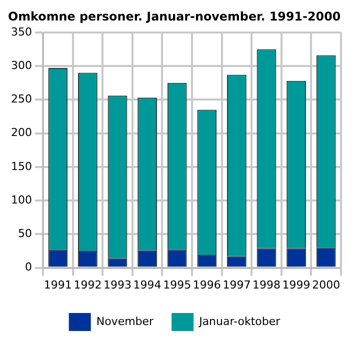  I want to click on legend-label: November, so click(125, 321).